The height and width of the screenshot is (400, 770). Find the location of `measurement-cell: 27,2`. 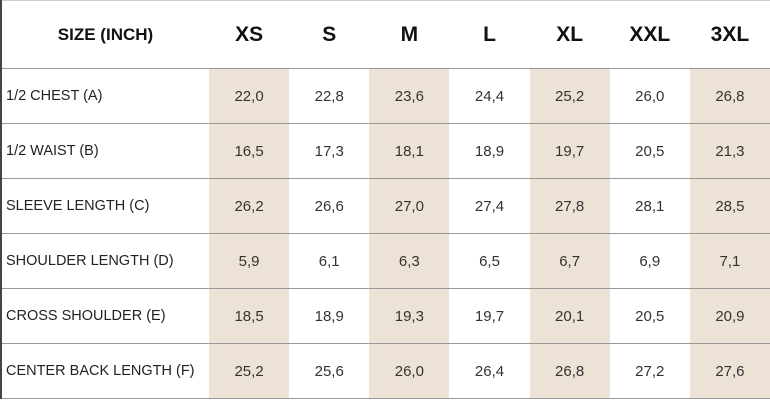

measurement-cell: 27,2 is located at coordinates (649, 371).